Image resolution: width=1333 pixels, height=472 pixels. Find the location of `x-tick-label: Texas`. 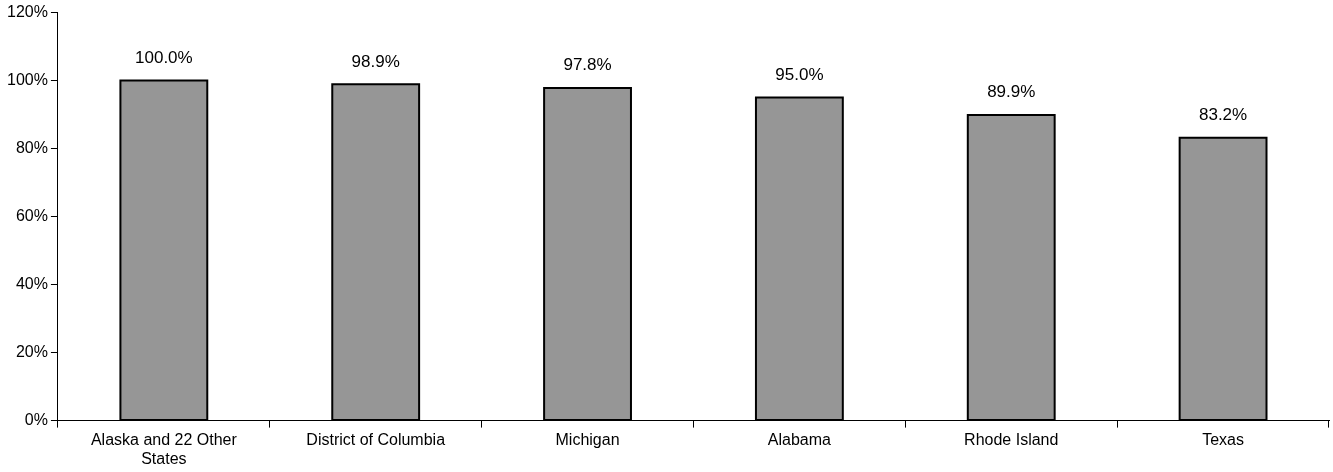

x-tick-label: Texas is located at coordinates (1223, 439).